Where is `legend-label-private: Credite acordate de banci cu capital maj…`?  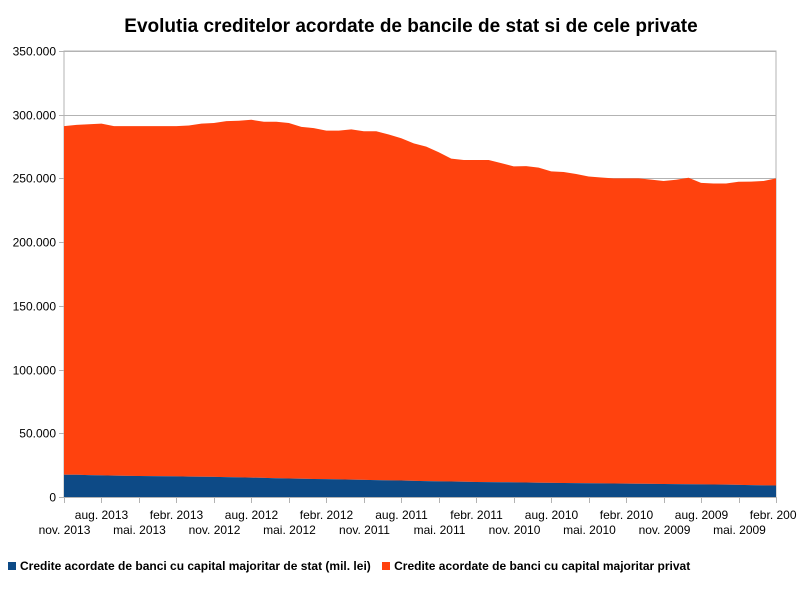 legend-label-private: Credite acordate de banci cu capital maj… is located at coordinates (542, 566).